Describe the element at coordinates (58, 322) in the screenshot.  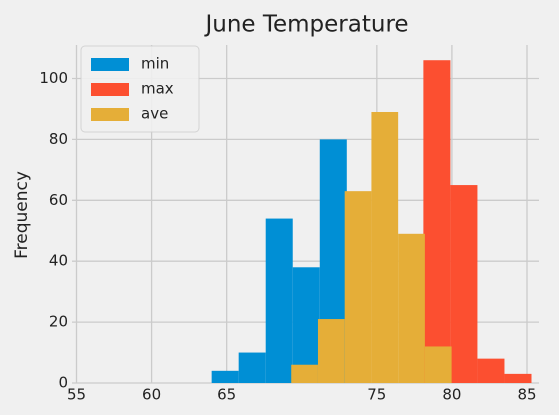
I see `y-tick-label: 20` at that location.